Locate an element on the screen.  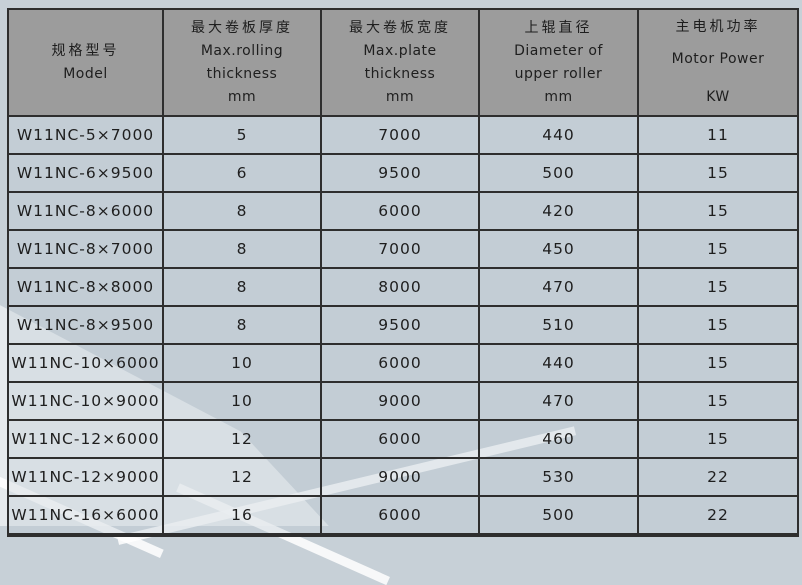
cell-roller-diameter: 530 is located at coordinates (558, 477).